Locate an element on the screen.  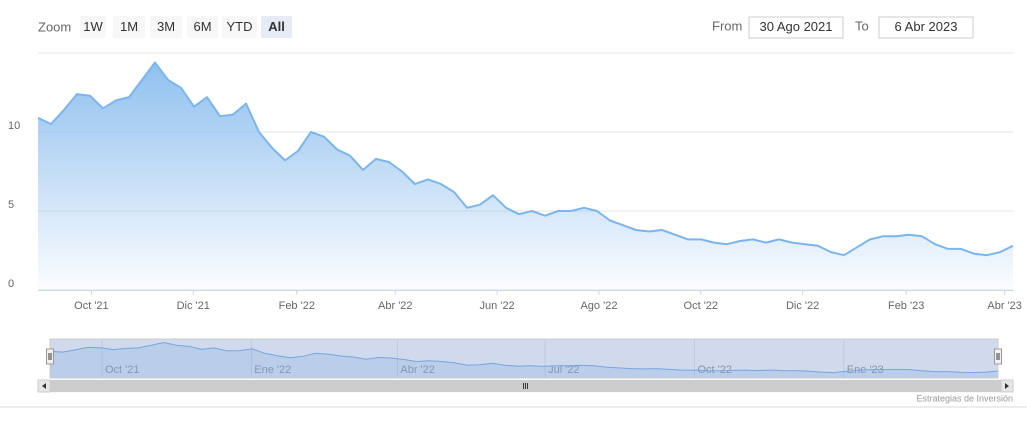
navigator-line is located at coordinates (524, 357).